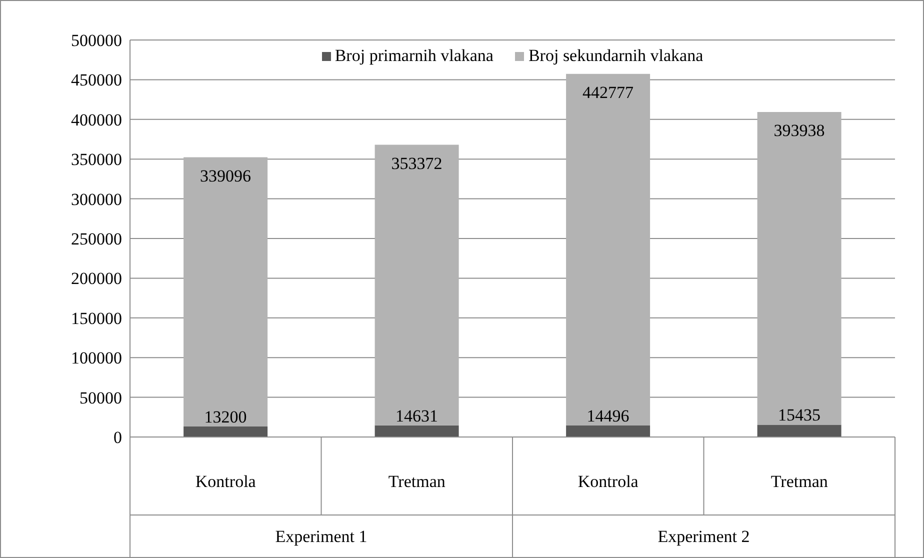 The width and height of the screenshot is (924, 558). What do you see at coordinates (321, 536) in the screenshot?
I see `text: Experiment 1` at bounding box center [321, 536].